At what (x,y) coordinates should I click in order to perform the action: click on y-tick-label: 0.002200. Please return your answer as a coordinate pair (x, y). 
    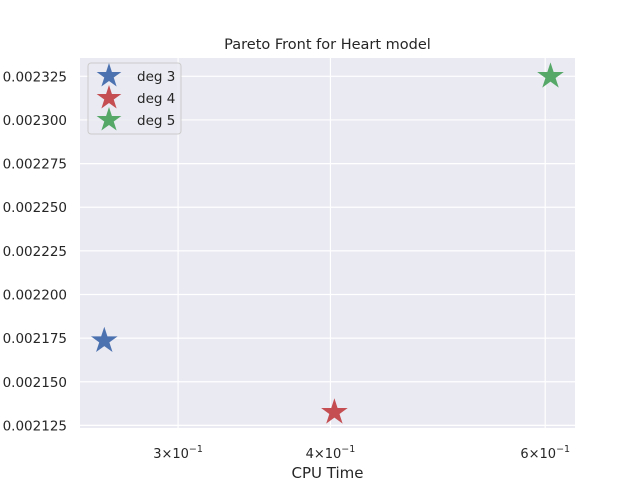
    Looking at the image, I should click on (35, 295).